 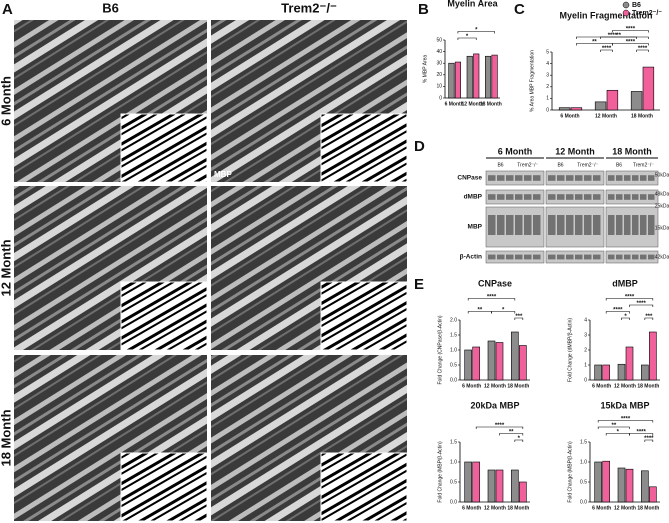 I want to click on legend-marker, so click(x=626, y=5).